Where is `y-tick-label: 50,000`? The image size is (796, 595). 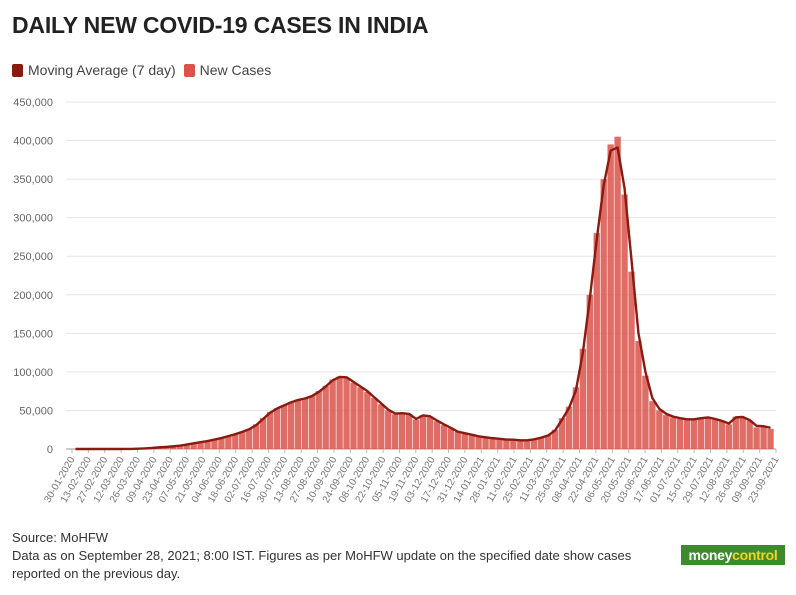
y-tick-label: 50,000 is located at coordinates (36, 411).